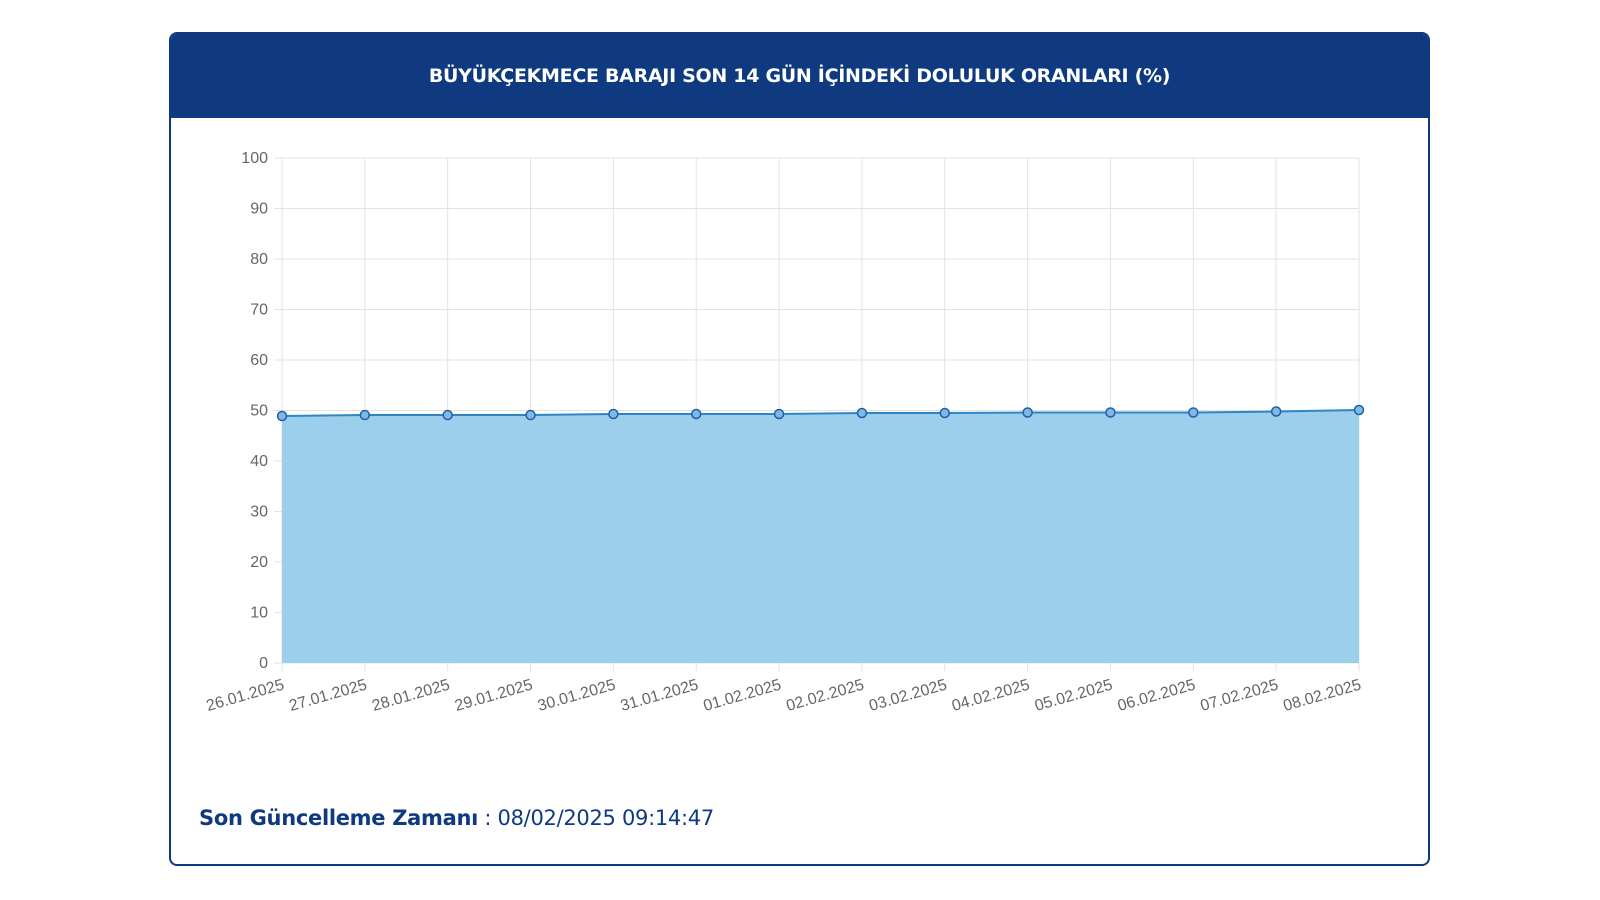 The image size is (1600, 900). Describe the element at coordinates (259, 461) in the screenshot. I see `y-tick-label: 40` at that location.